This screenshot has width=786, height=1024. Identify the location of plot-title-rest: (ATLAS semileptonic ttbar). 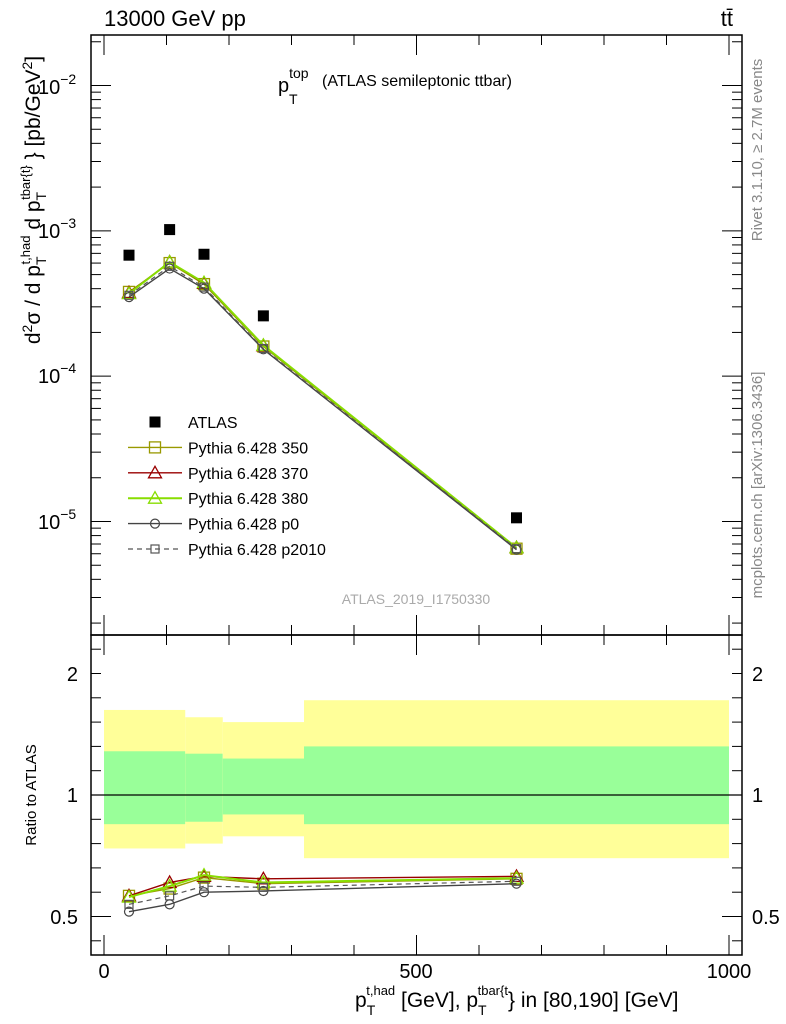
(417, 81).